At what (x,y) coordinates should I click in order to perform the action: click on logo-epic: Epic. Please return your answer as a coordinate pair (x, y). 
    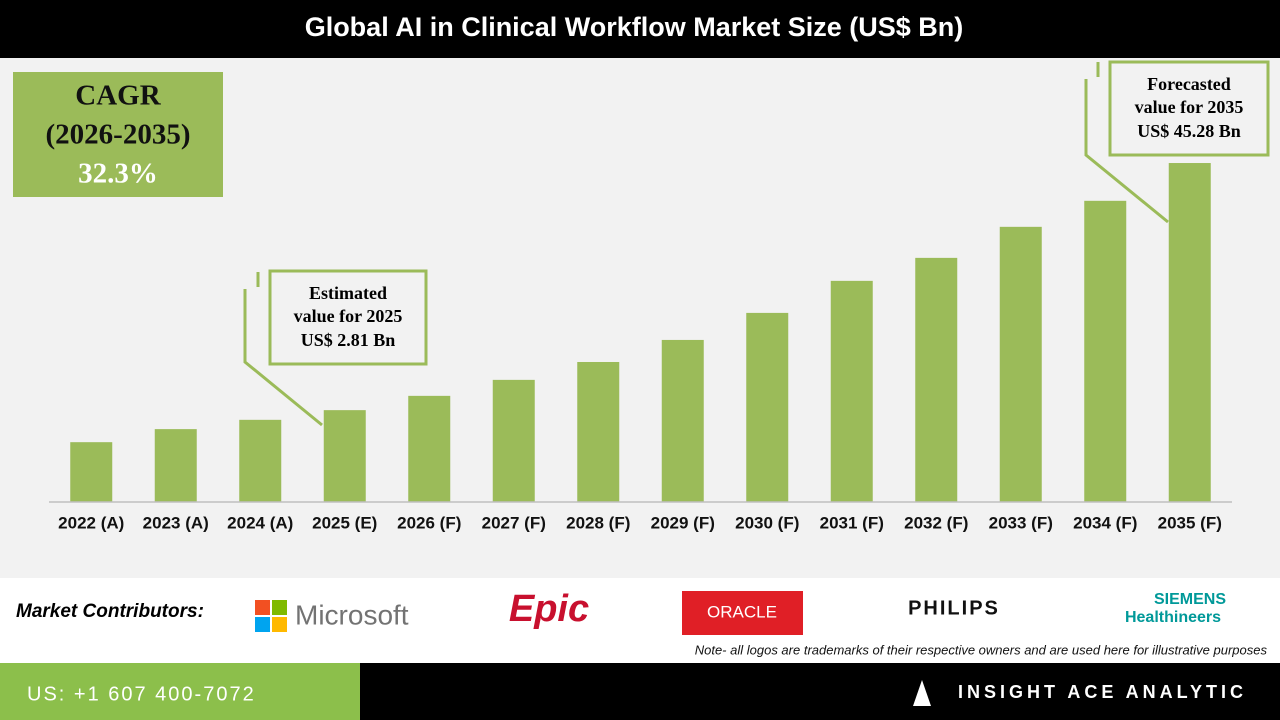
    Looking at the image, I should click on (549, 609).